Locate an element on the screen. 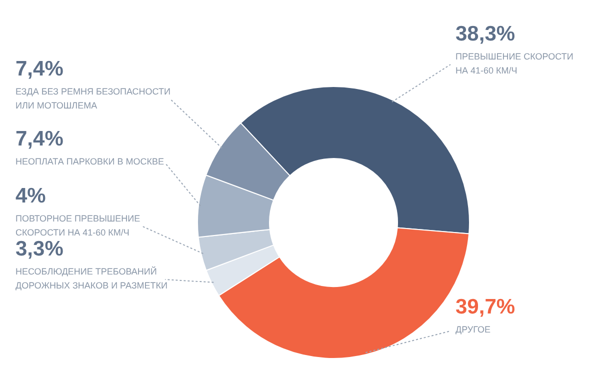 This screenshot has height=387, width=600. data-label: 3,3% is located at coordinates (40, 249).